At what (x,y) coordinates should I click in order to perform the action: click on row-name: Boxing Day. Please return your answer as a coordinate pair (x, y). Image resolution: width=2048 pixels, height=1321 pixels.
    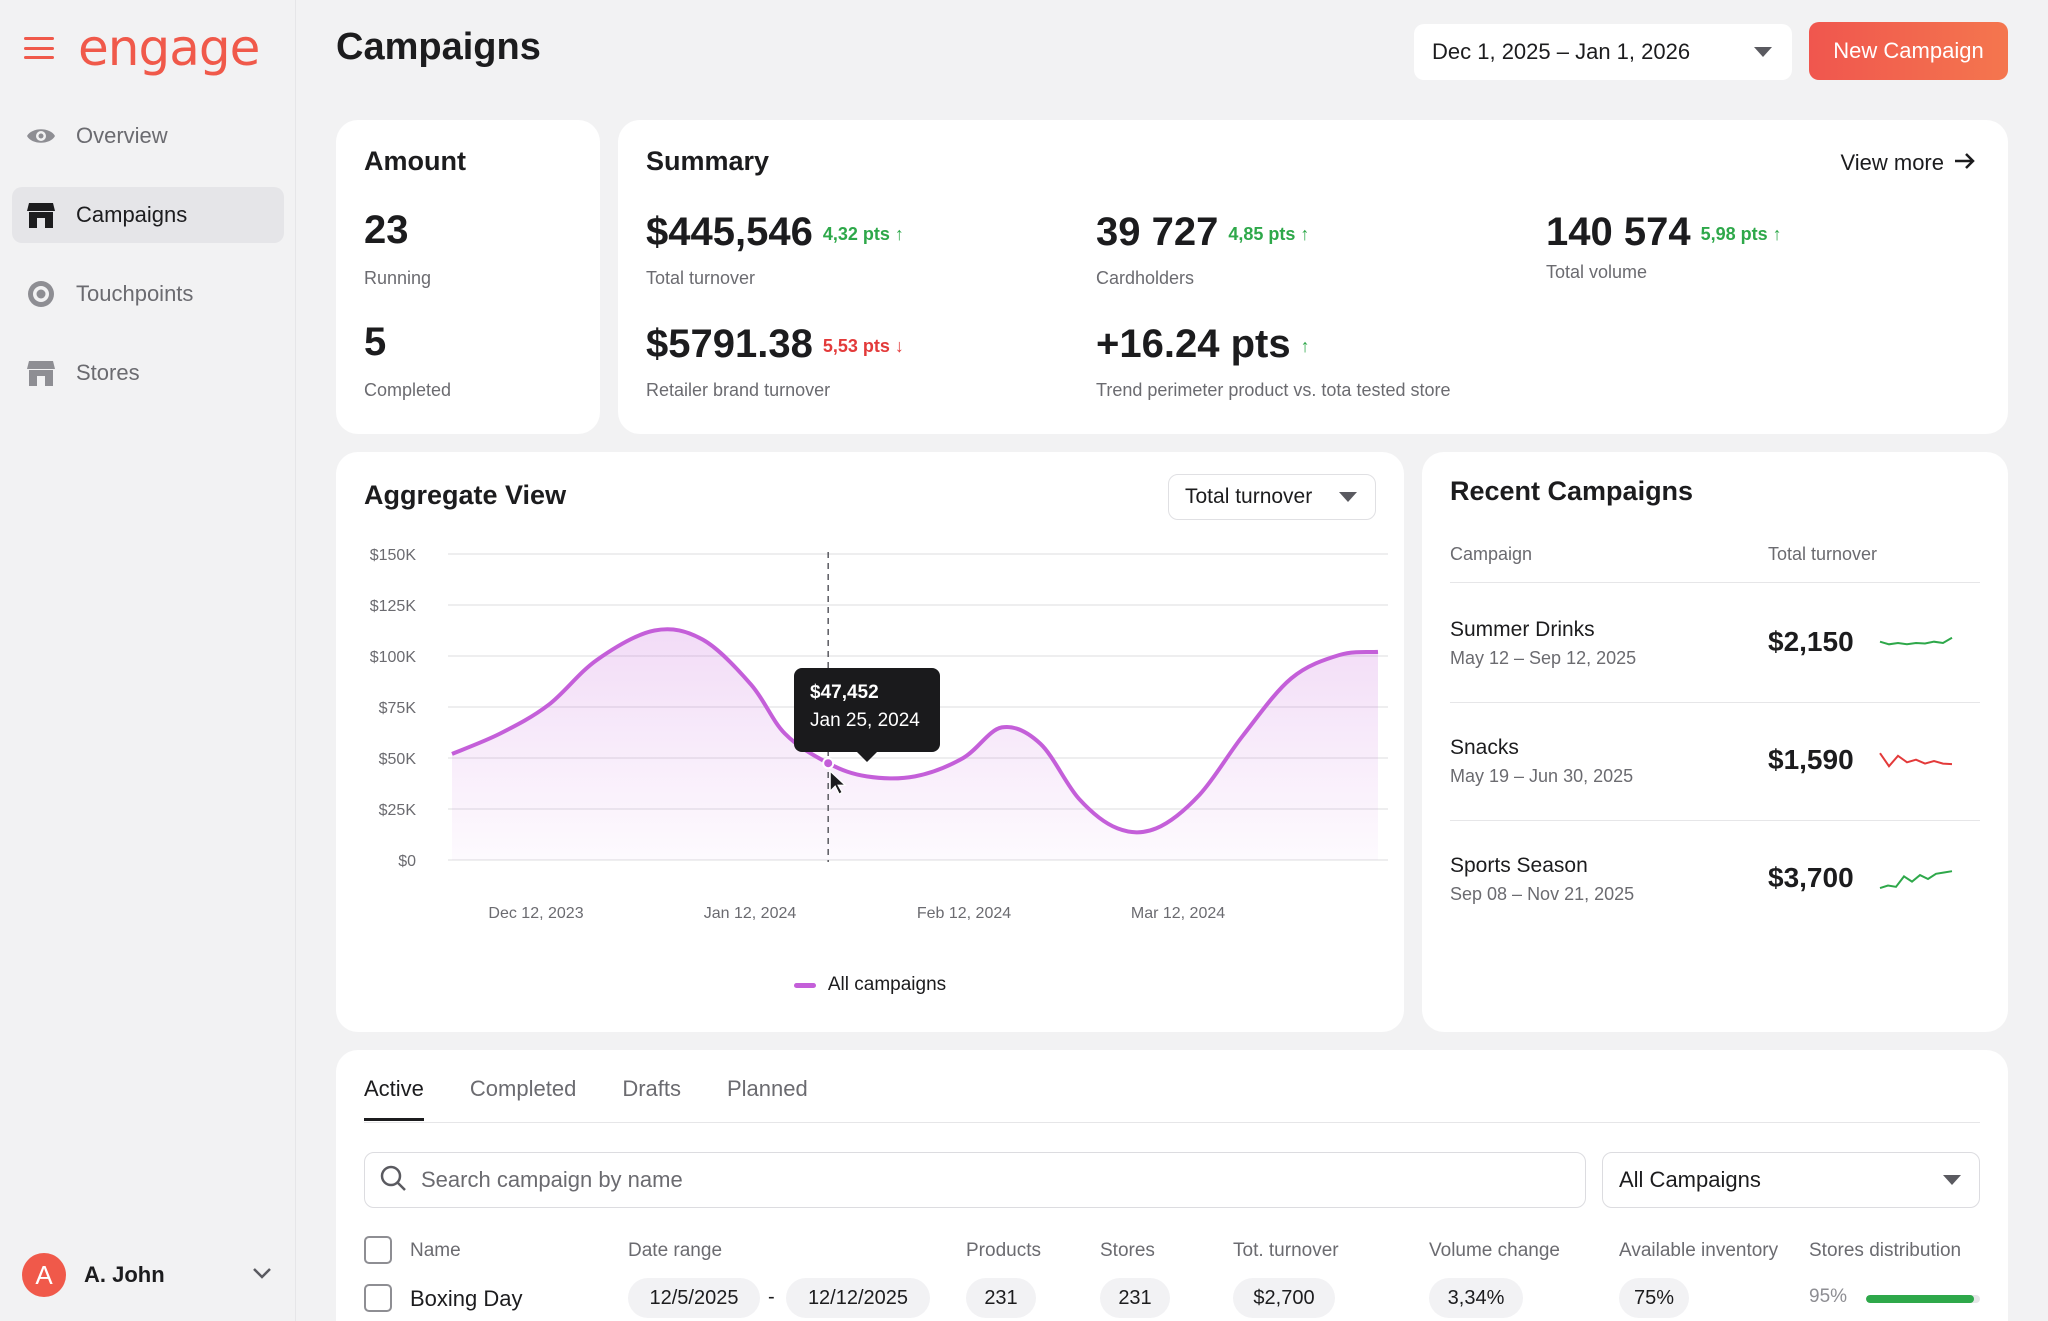
    Looking at the image, I should click on (466, 1298).